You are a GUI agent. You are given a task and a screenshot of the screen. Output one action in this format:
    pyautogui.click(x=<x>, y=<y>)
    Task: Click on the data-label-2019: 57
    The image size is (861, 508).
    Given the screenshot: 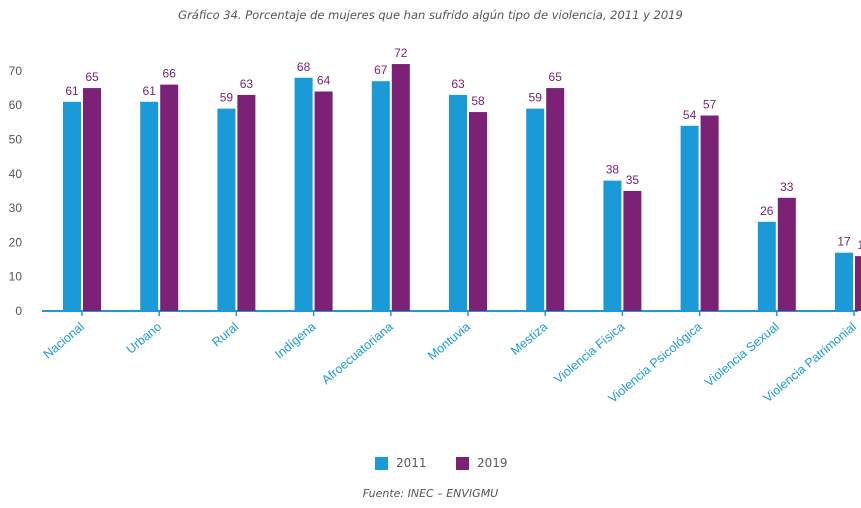 What is the action you would take?
    pyautogui.click(x=710, y=104)
    